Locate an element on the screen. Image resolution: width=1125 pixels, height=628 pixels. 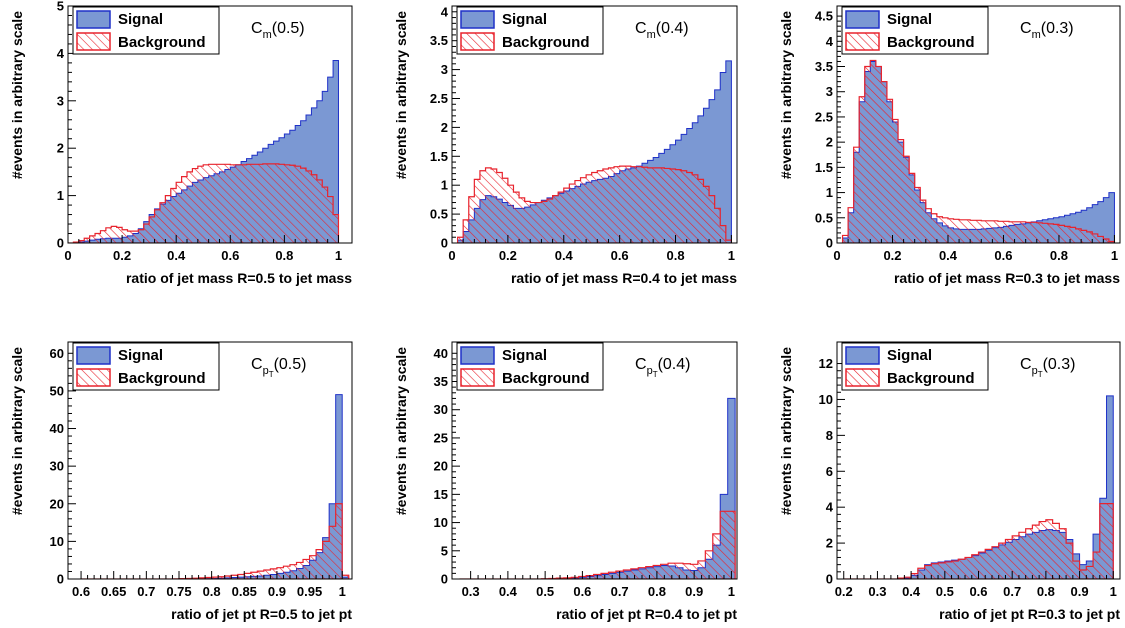
x-tick-label: 0.75 is located at coordinates (178, 591).